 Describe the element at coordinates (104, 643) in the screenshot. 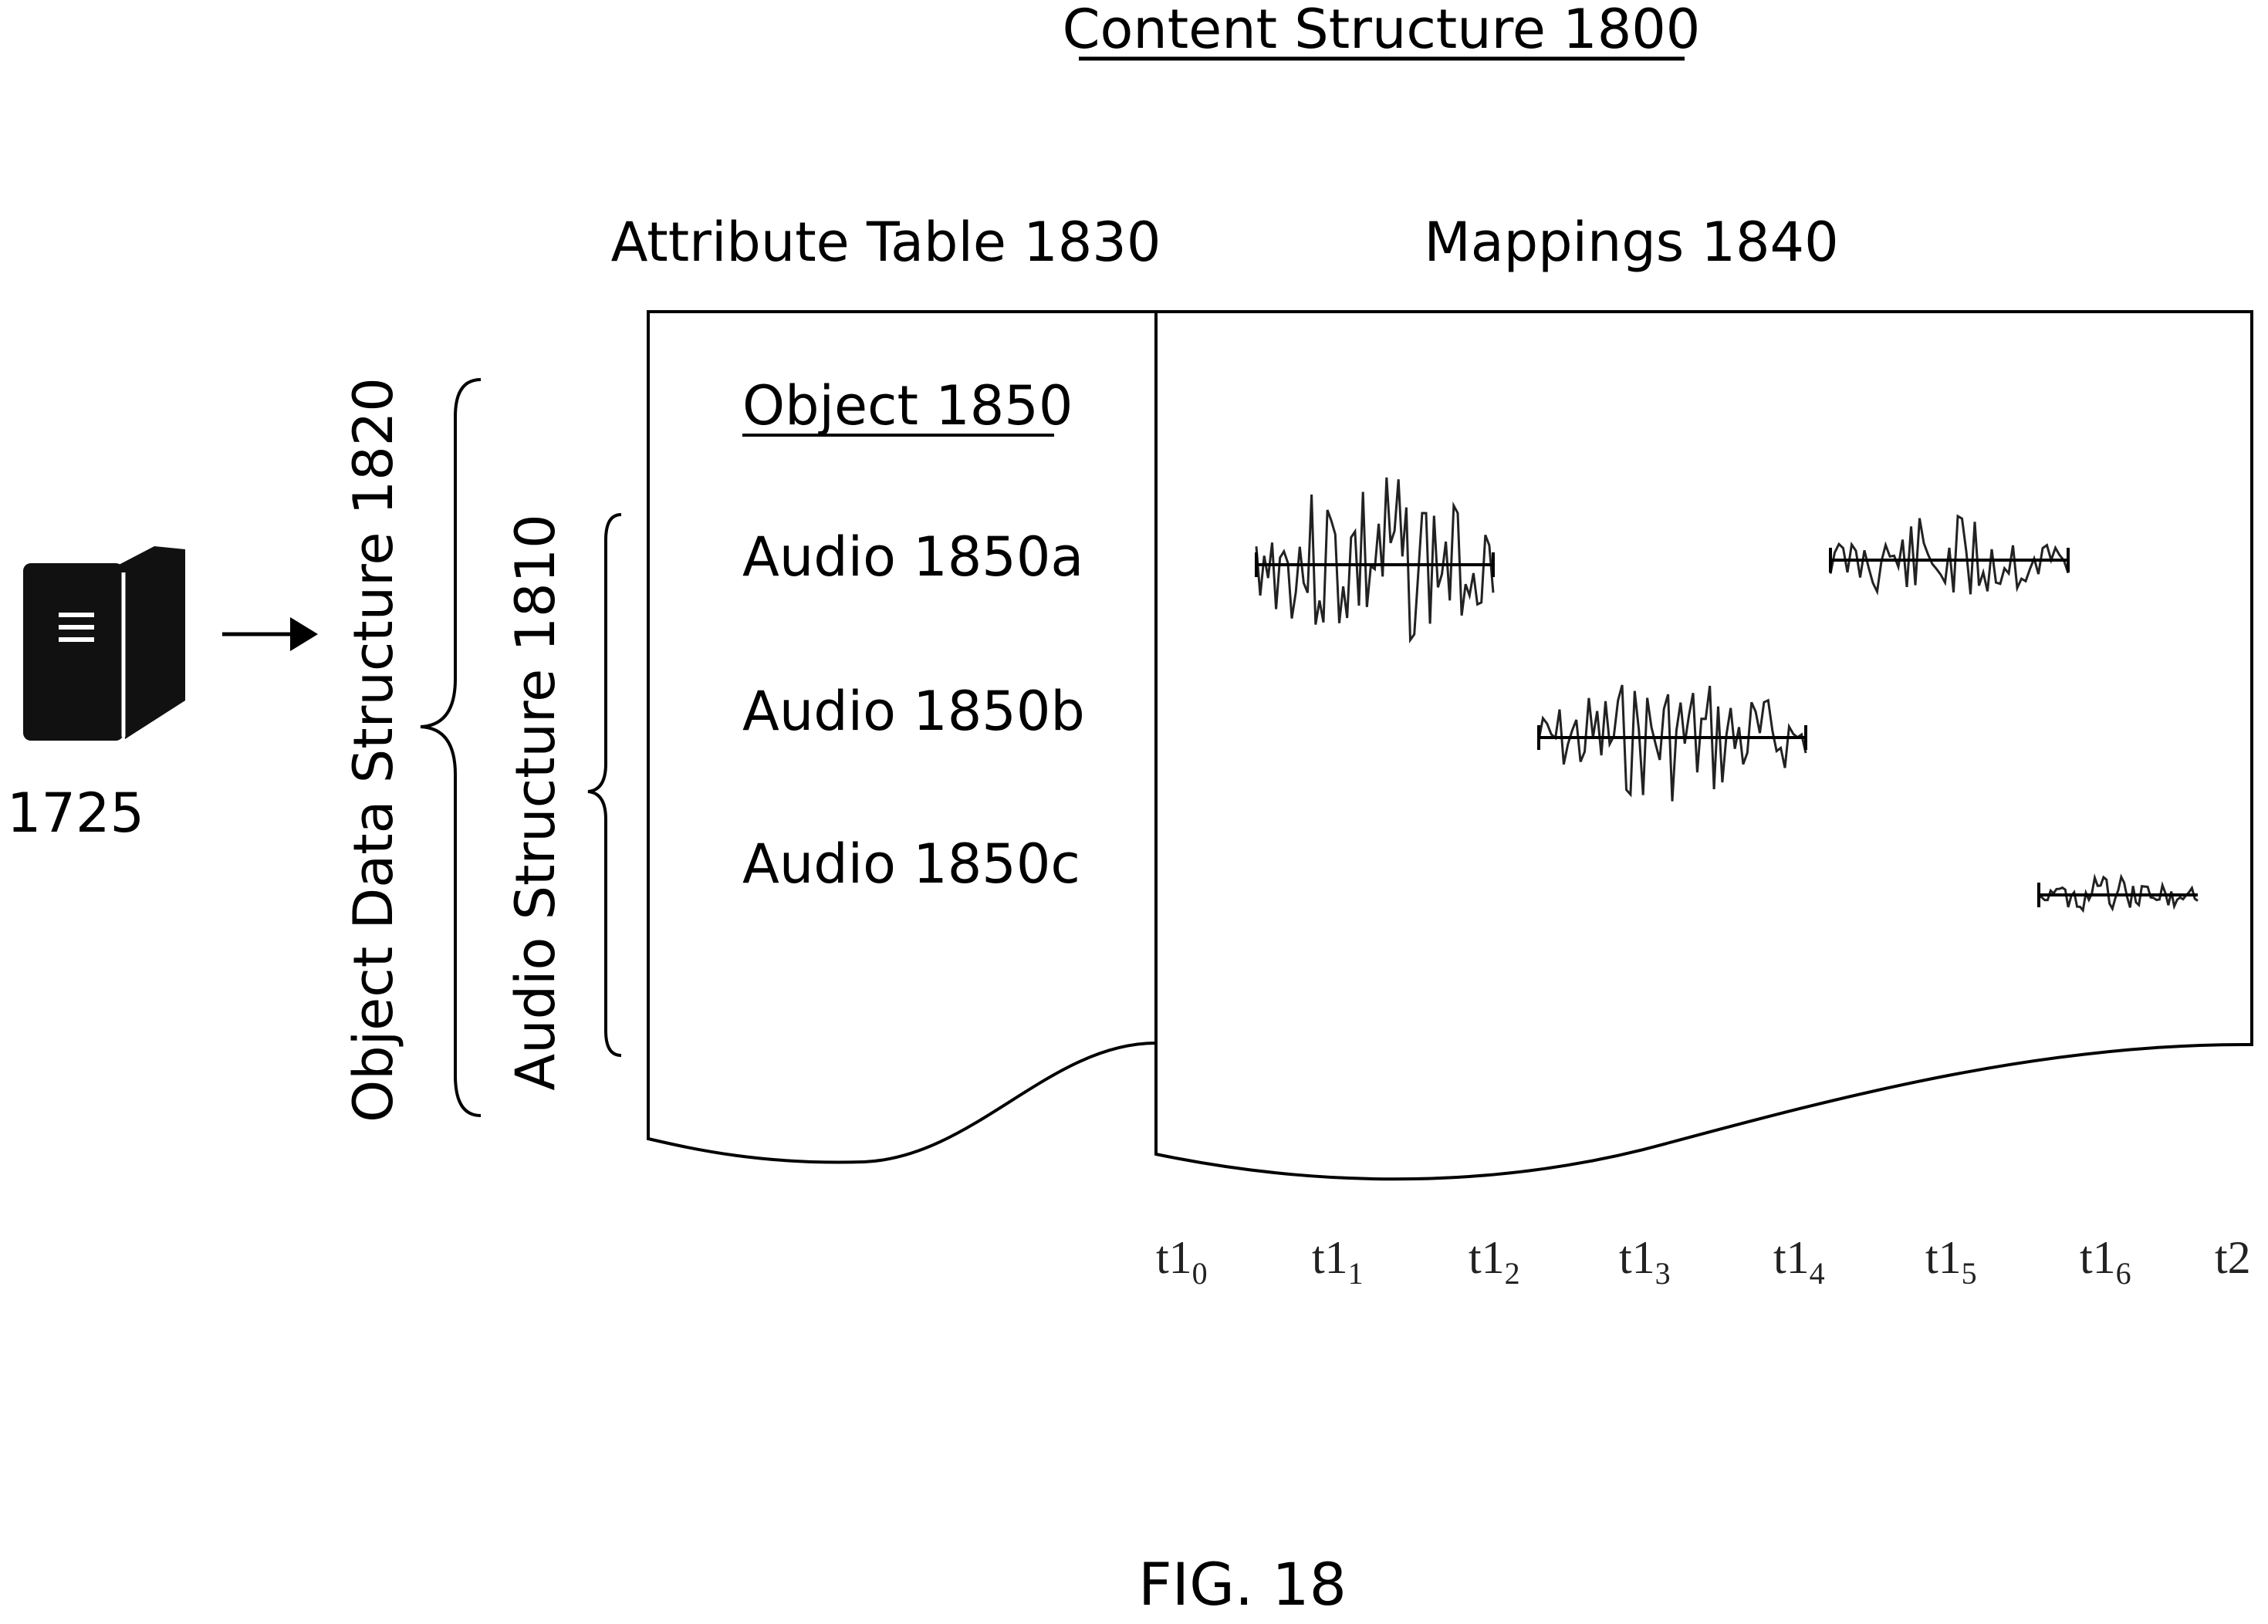

I see `server-icon` at that location.